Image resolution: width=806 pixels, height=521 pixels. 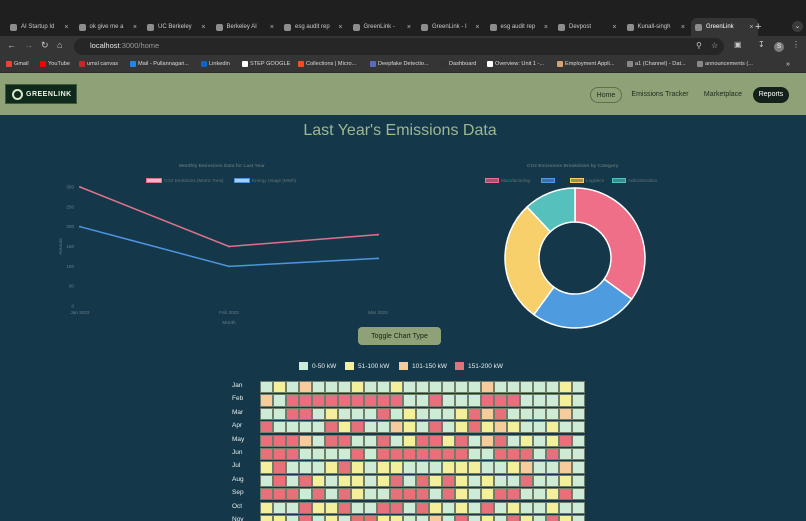 What do you see at coordinates (519, 27) in the screenshot?
I see `browser-tab: esg audit rep ×` at bounding box center [519, 27].